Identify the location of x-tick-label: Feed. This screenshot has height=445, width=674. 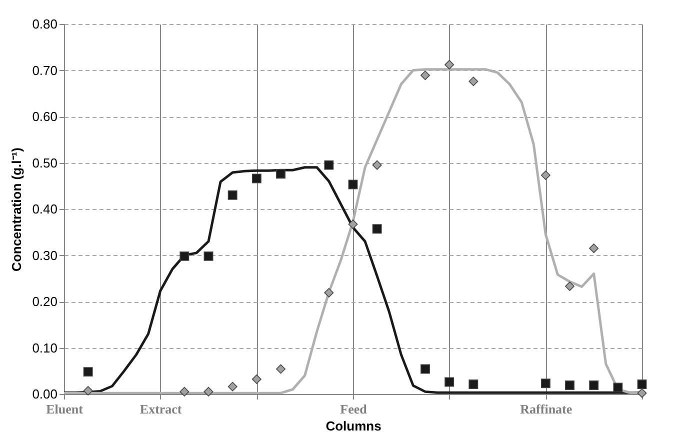
(354, 409).